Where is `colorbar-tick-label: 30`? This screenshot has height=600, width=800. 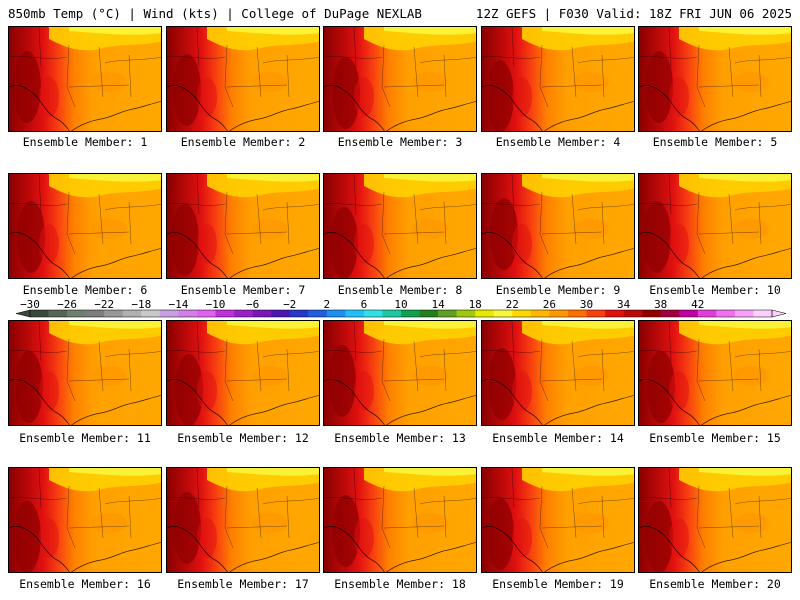 colorbar-tick-label: 30 is located at coordinates (586, 304).